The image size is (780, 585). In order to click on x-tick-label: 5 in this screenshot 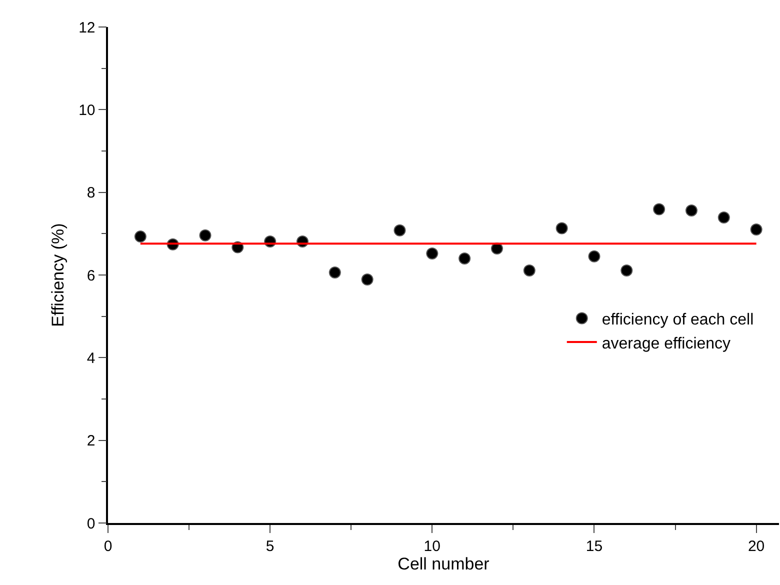, I will do `click(270, 546)`.